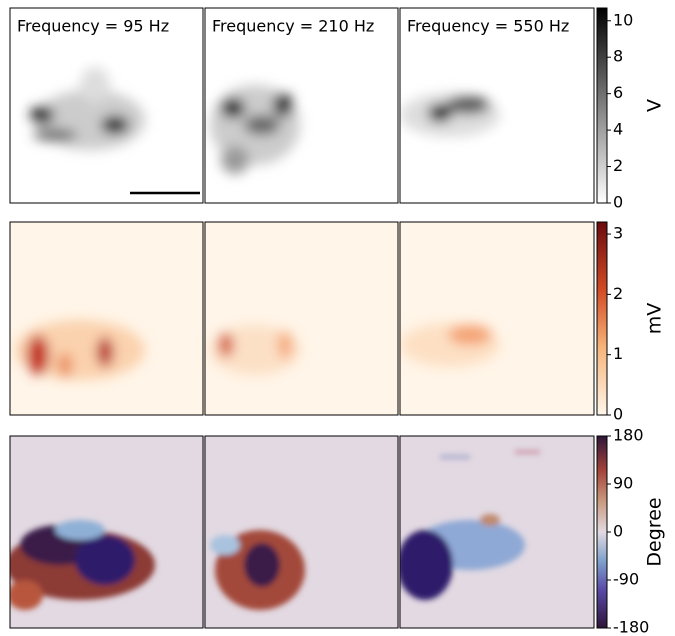 This screenshot has height=636, width=675. What do you see at coordinates (623, 19) in the screenshot?
I see `tick-label: 10` at bounding box center [623, 19].